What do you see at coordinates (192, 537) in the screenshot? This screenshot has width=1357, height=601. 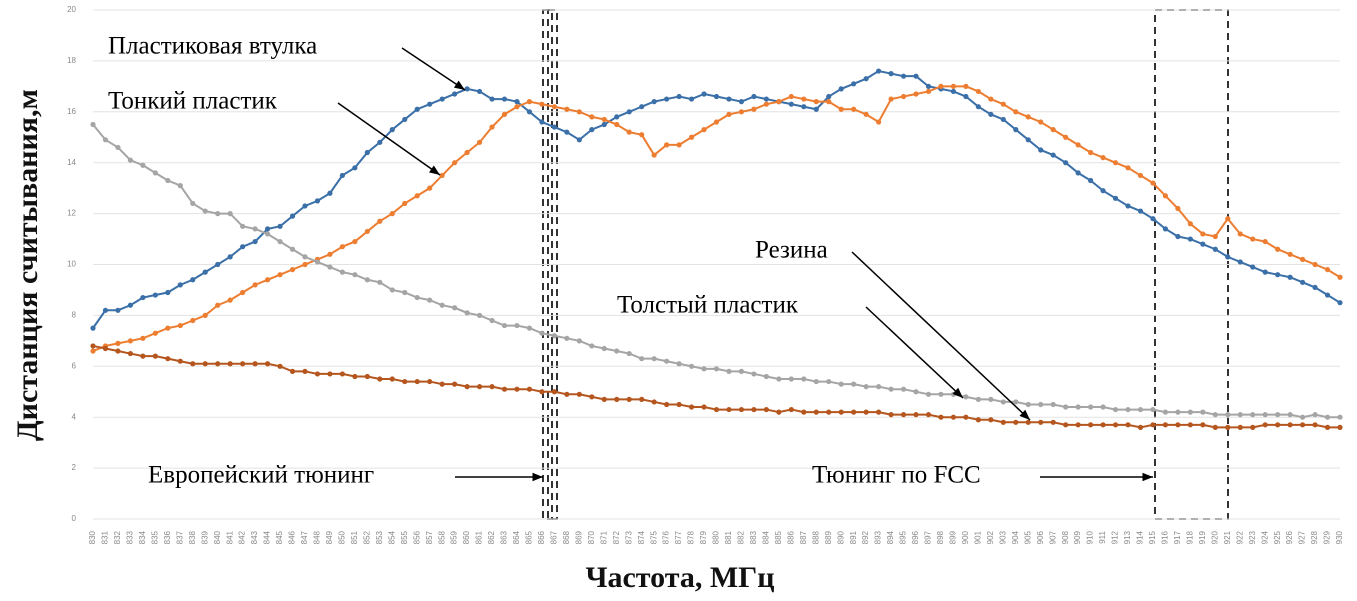 I see `x-tick-label: 838` at bounding box center [192, 537].